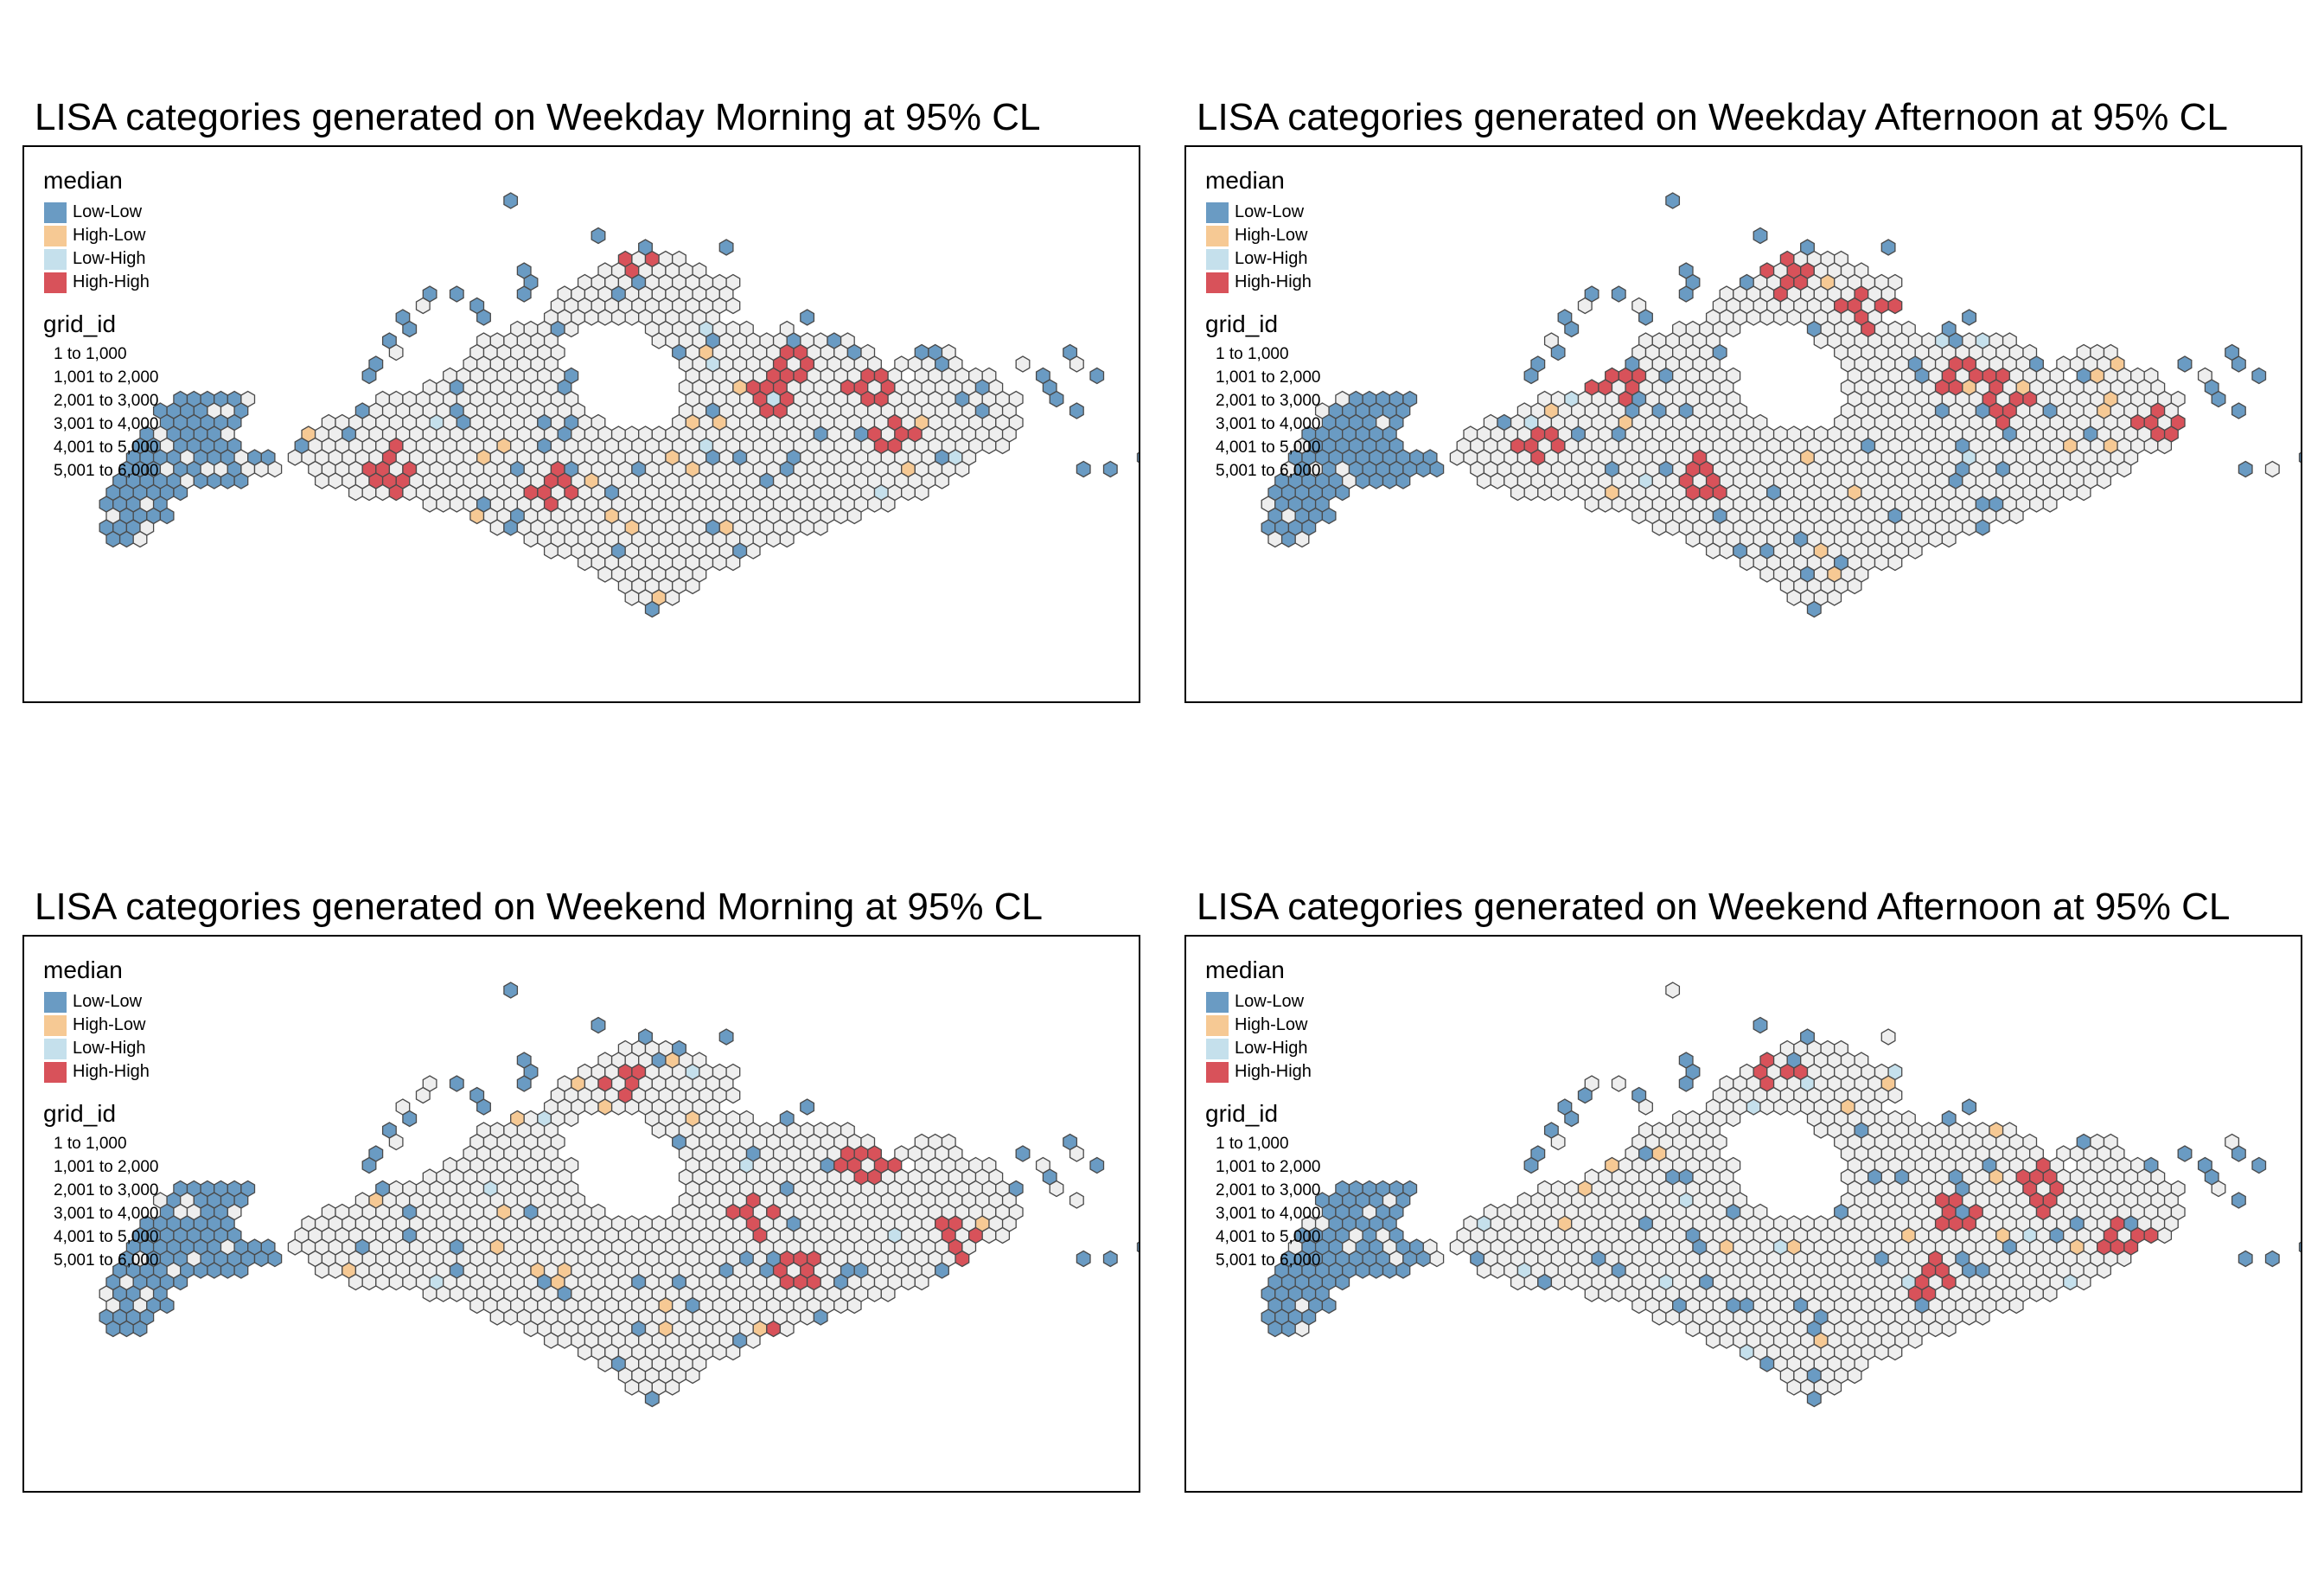  Describe the element at coordinates (106, 401) in the screenshot. I see `grid-range-item: 2,001 to 3,000` at that location.